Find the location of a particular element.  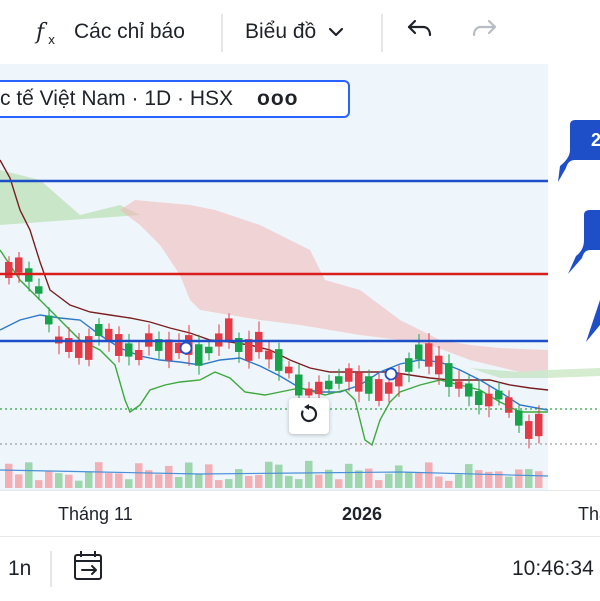

chart-type-dropdown: Biểu đồ is located at coordinates (294, 32).